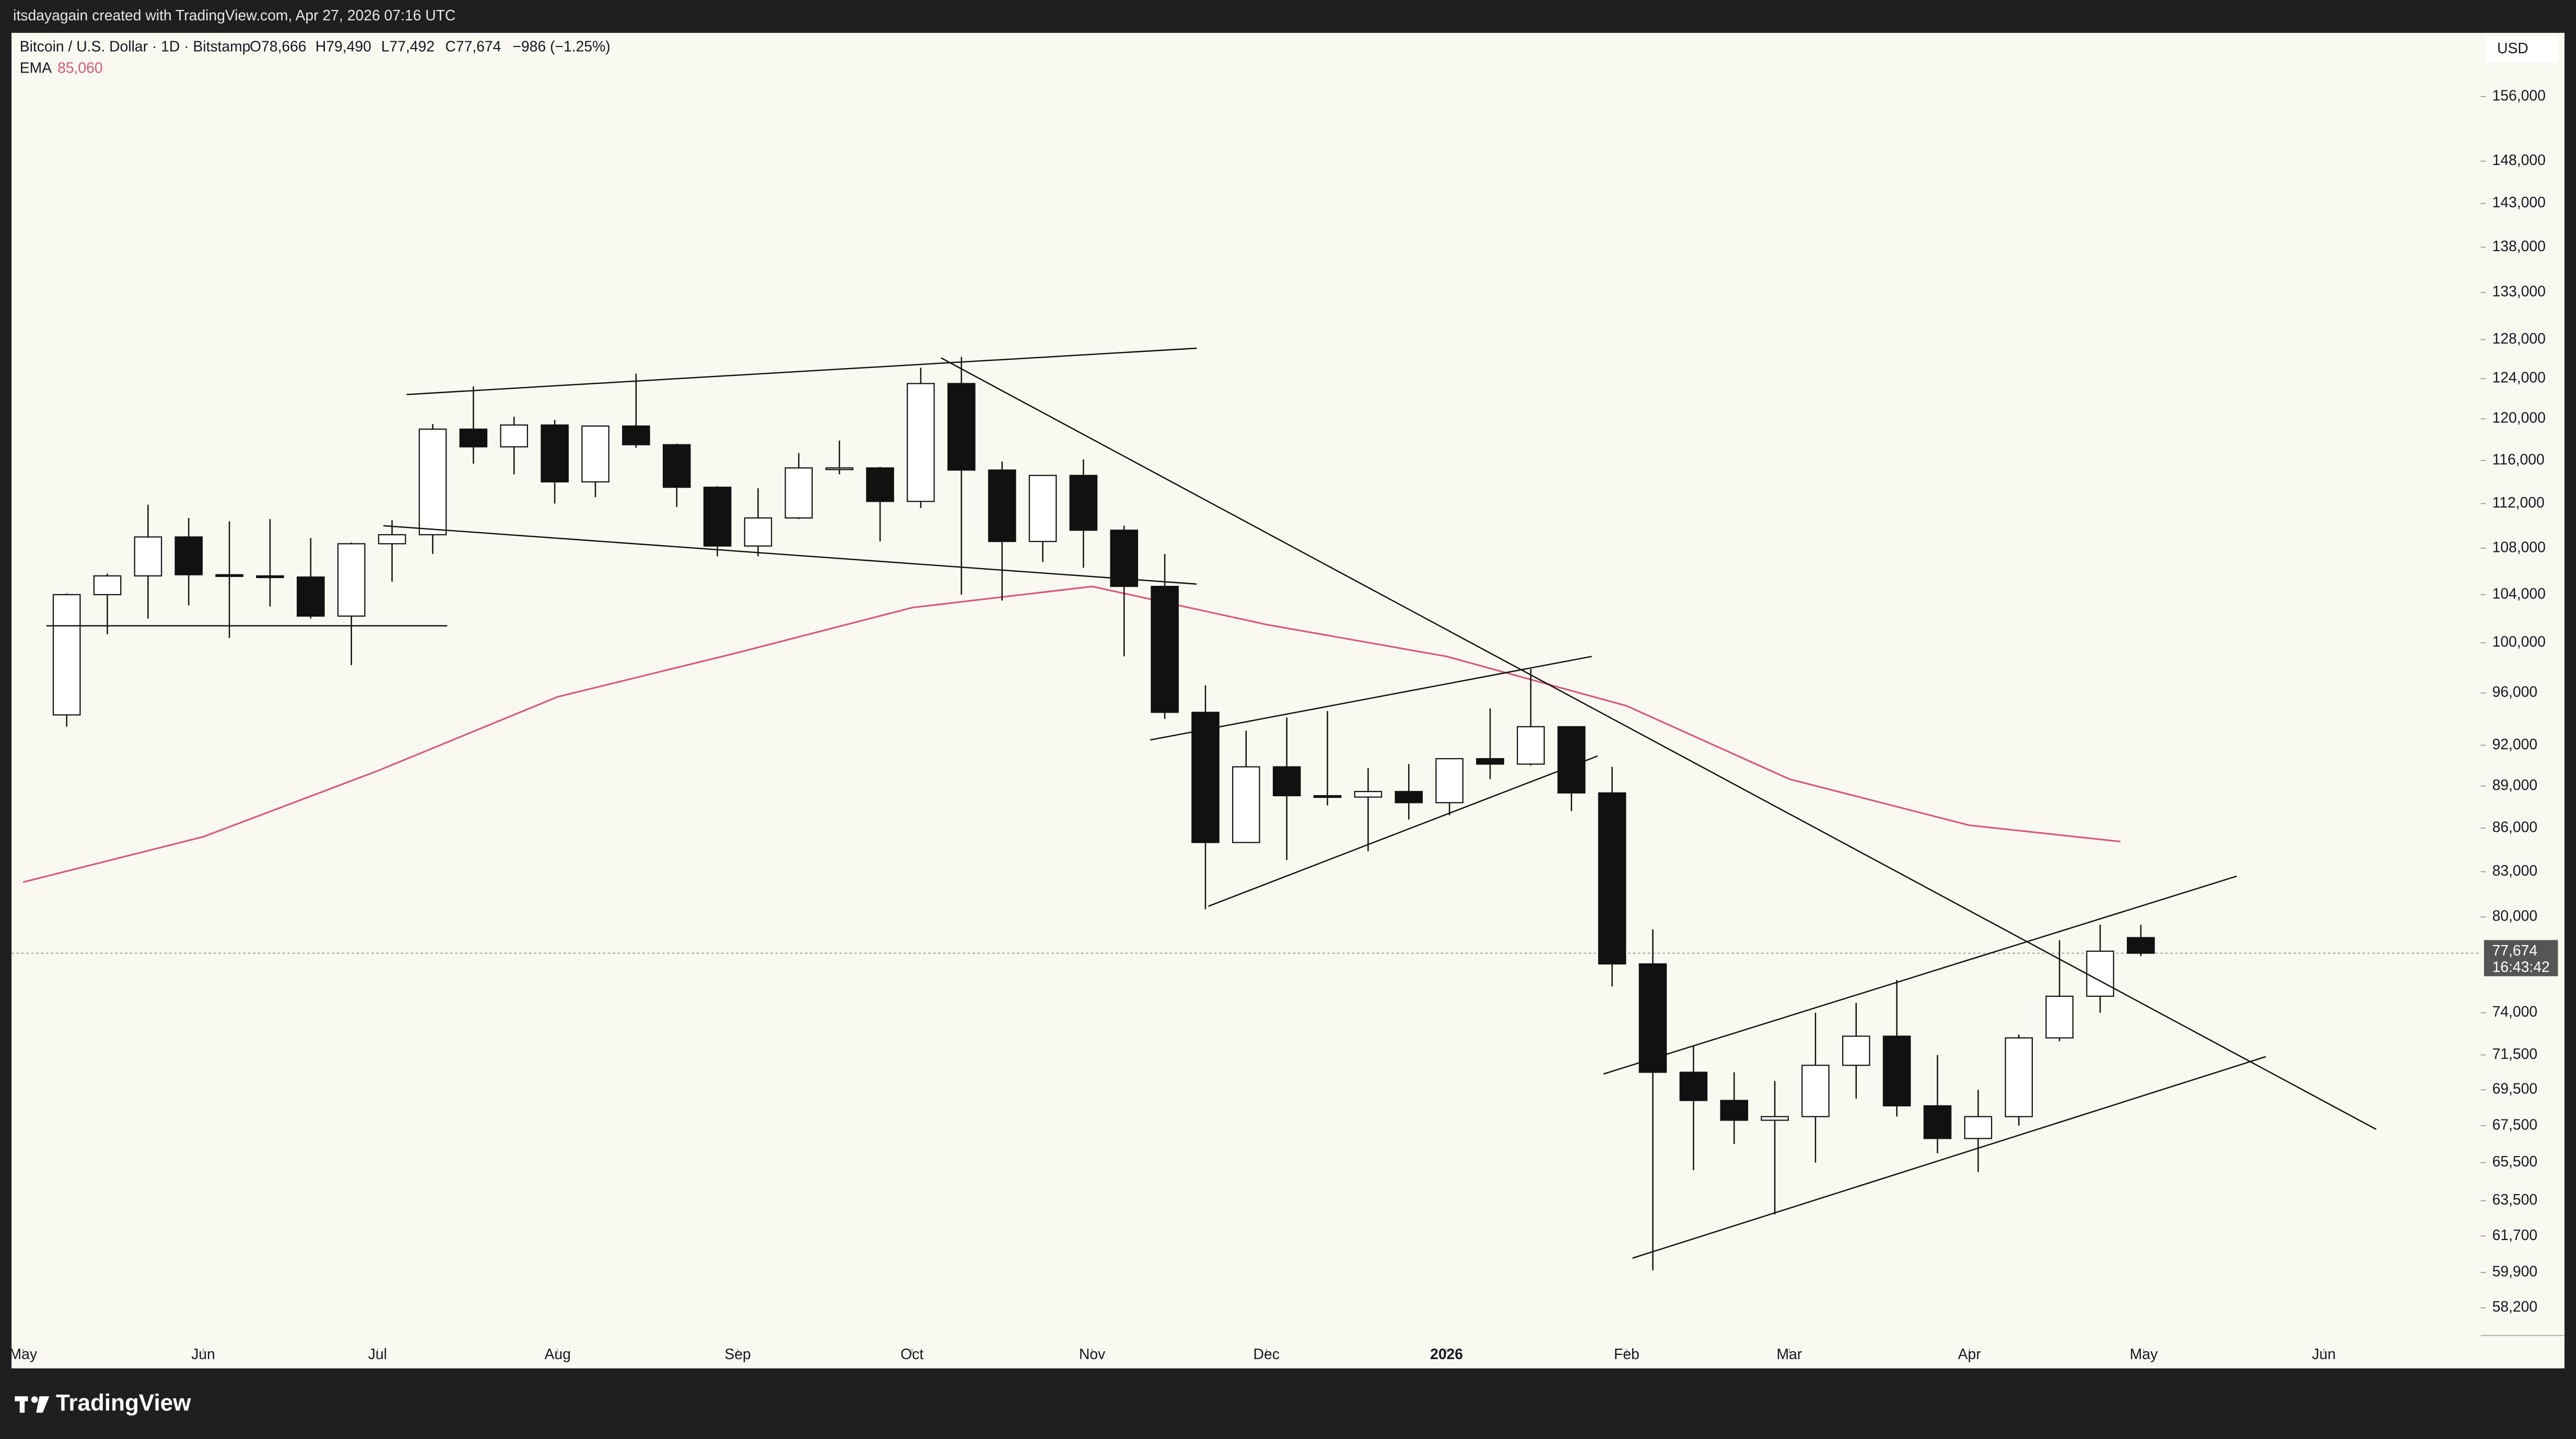  What do you see at coordinates (2515, 950) in the screenshot?
I see `last-price-label: 77,674` at bounding box center [2515, 950].